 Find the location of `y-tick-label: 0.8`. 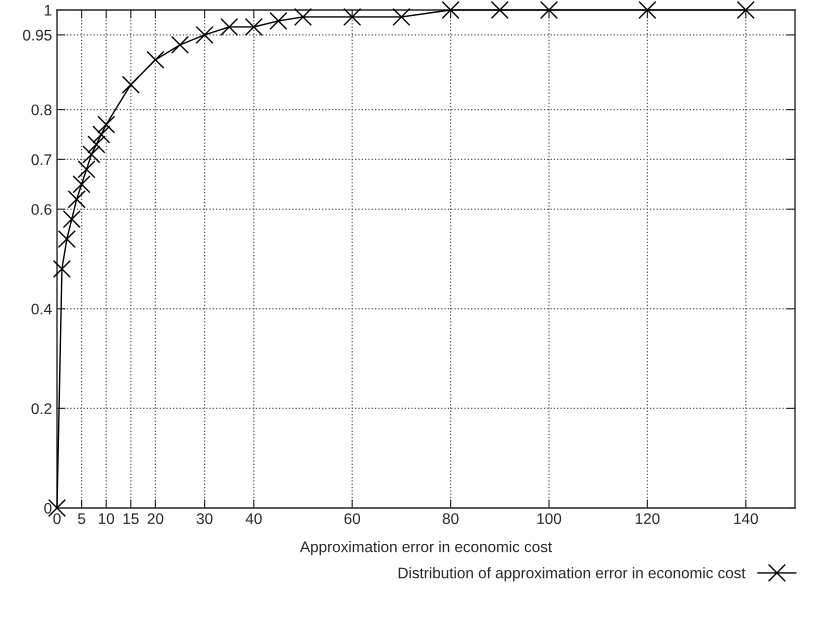

y-tick-label: 0.8 is located at coordinates (42, 110).